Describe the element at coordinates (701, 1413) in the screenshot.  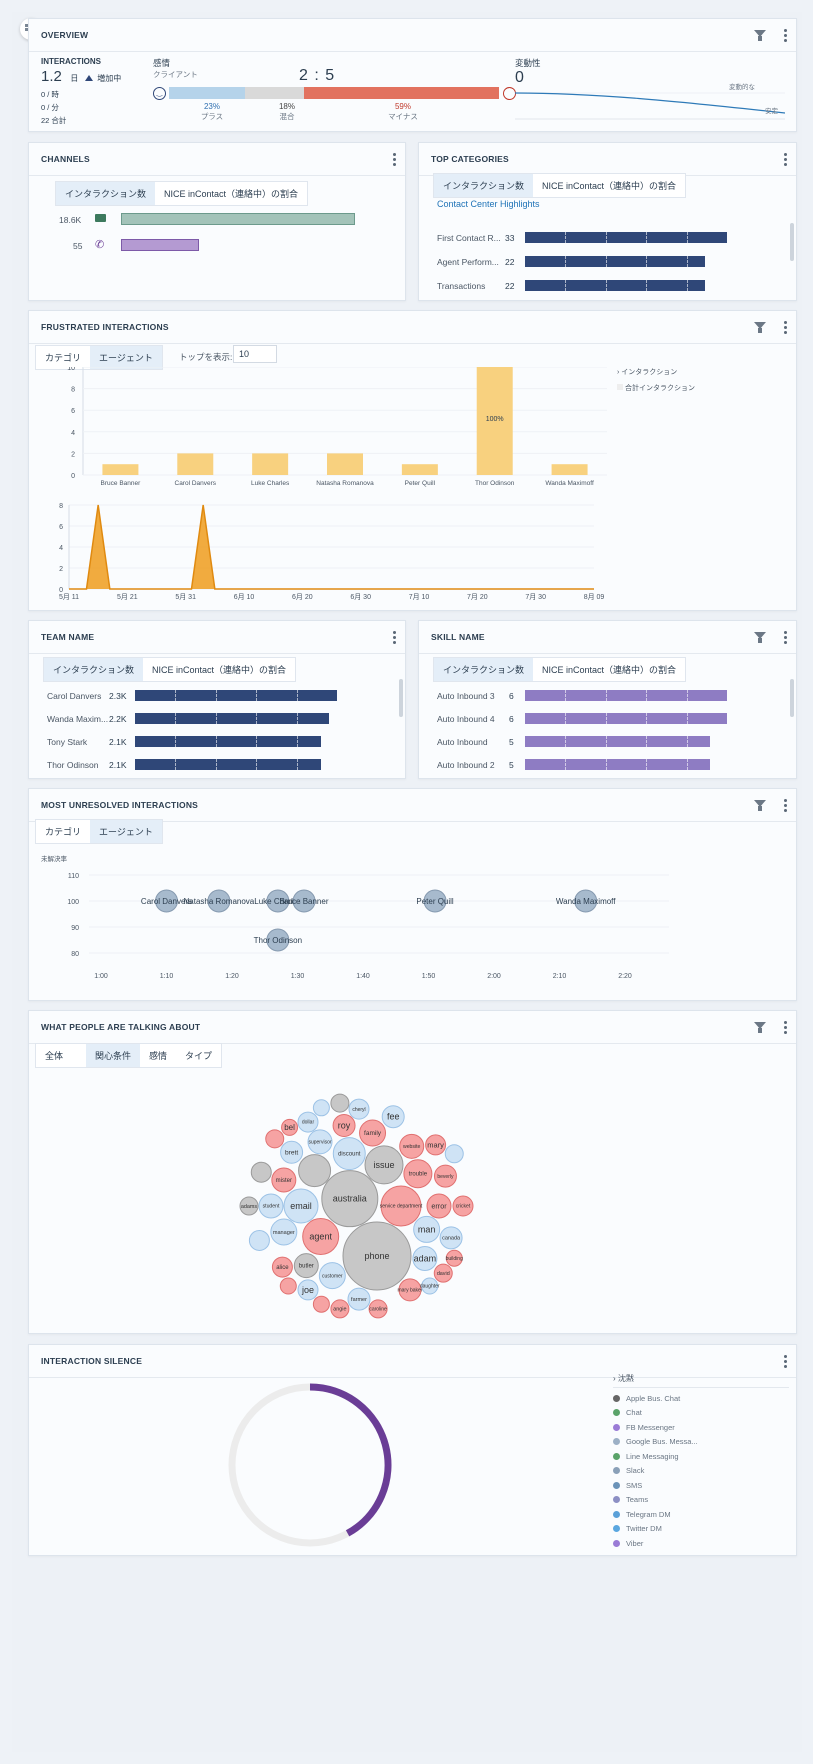
I see `legend-item: Chat` at that location.